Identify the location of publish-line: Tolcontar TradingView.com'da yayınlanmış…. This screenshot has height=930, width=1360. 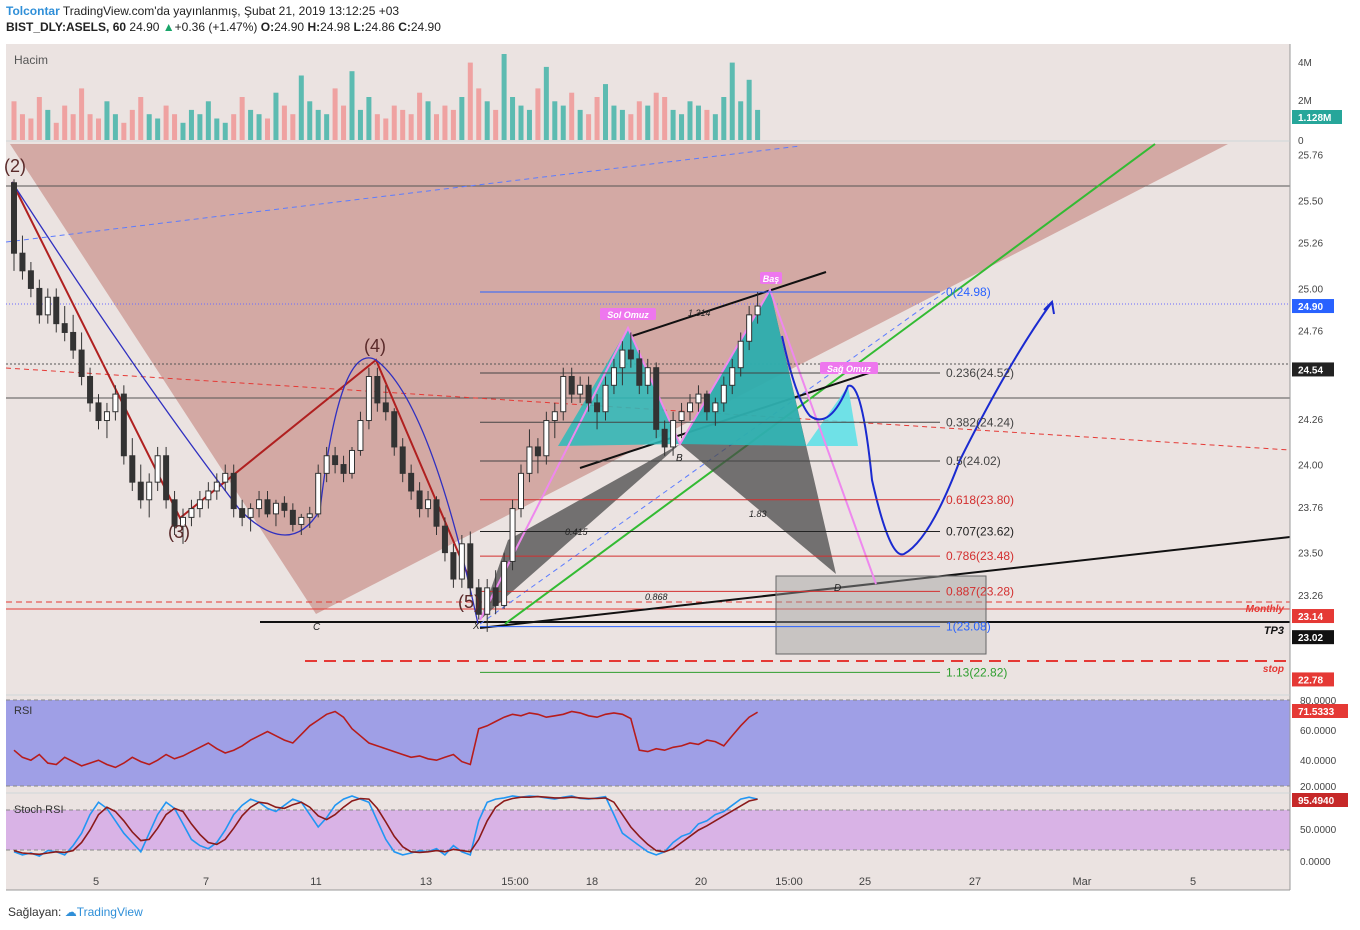
(676, 11).